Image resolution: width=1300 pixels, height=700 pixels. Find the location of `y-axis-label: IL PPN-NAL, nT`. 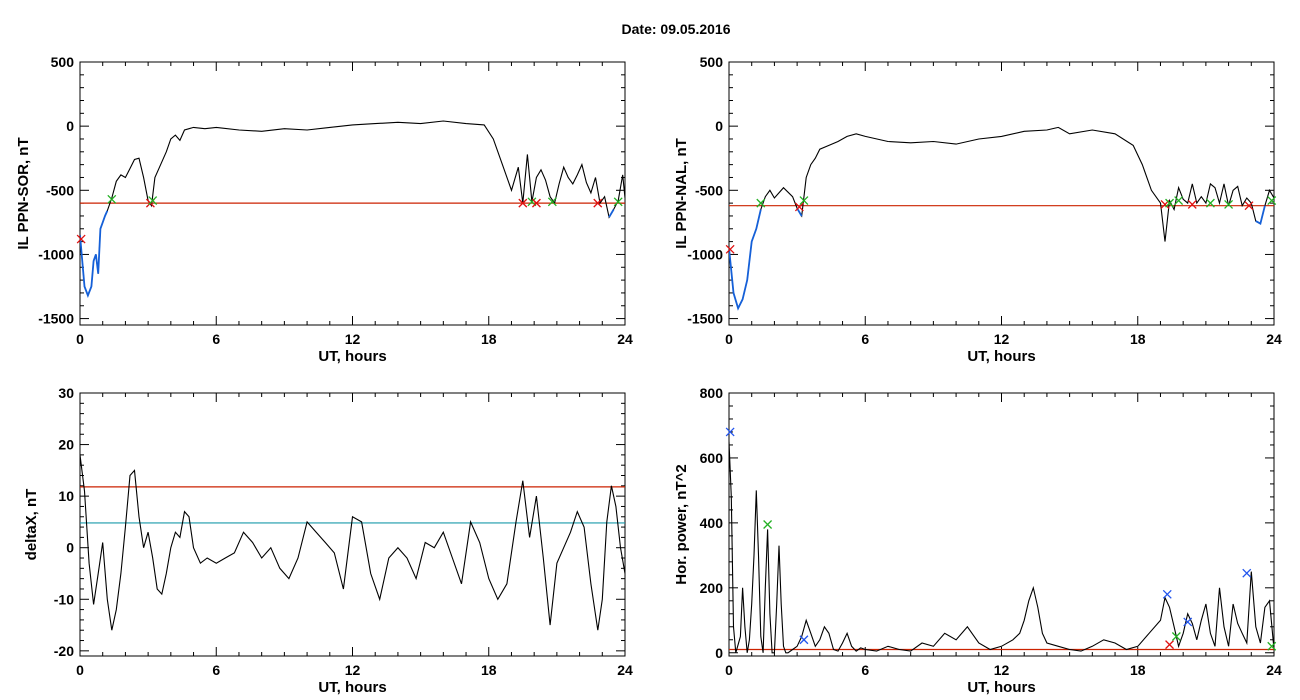

y-axis-label: IL PPN-NAL, nT is located at coordinates (681, 193).